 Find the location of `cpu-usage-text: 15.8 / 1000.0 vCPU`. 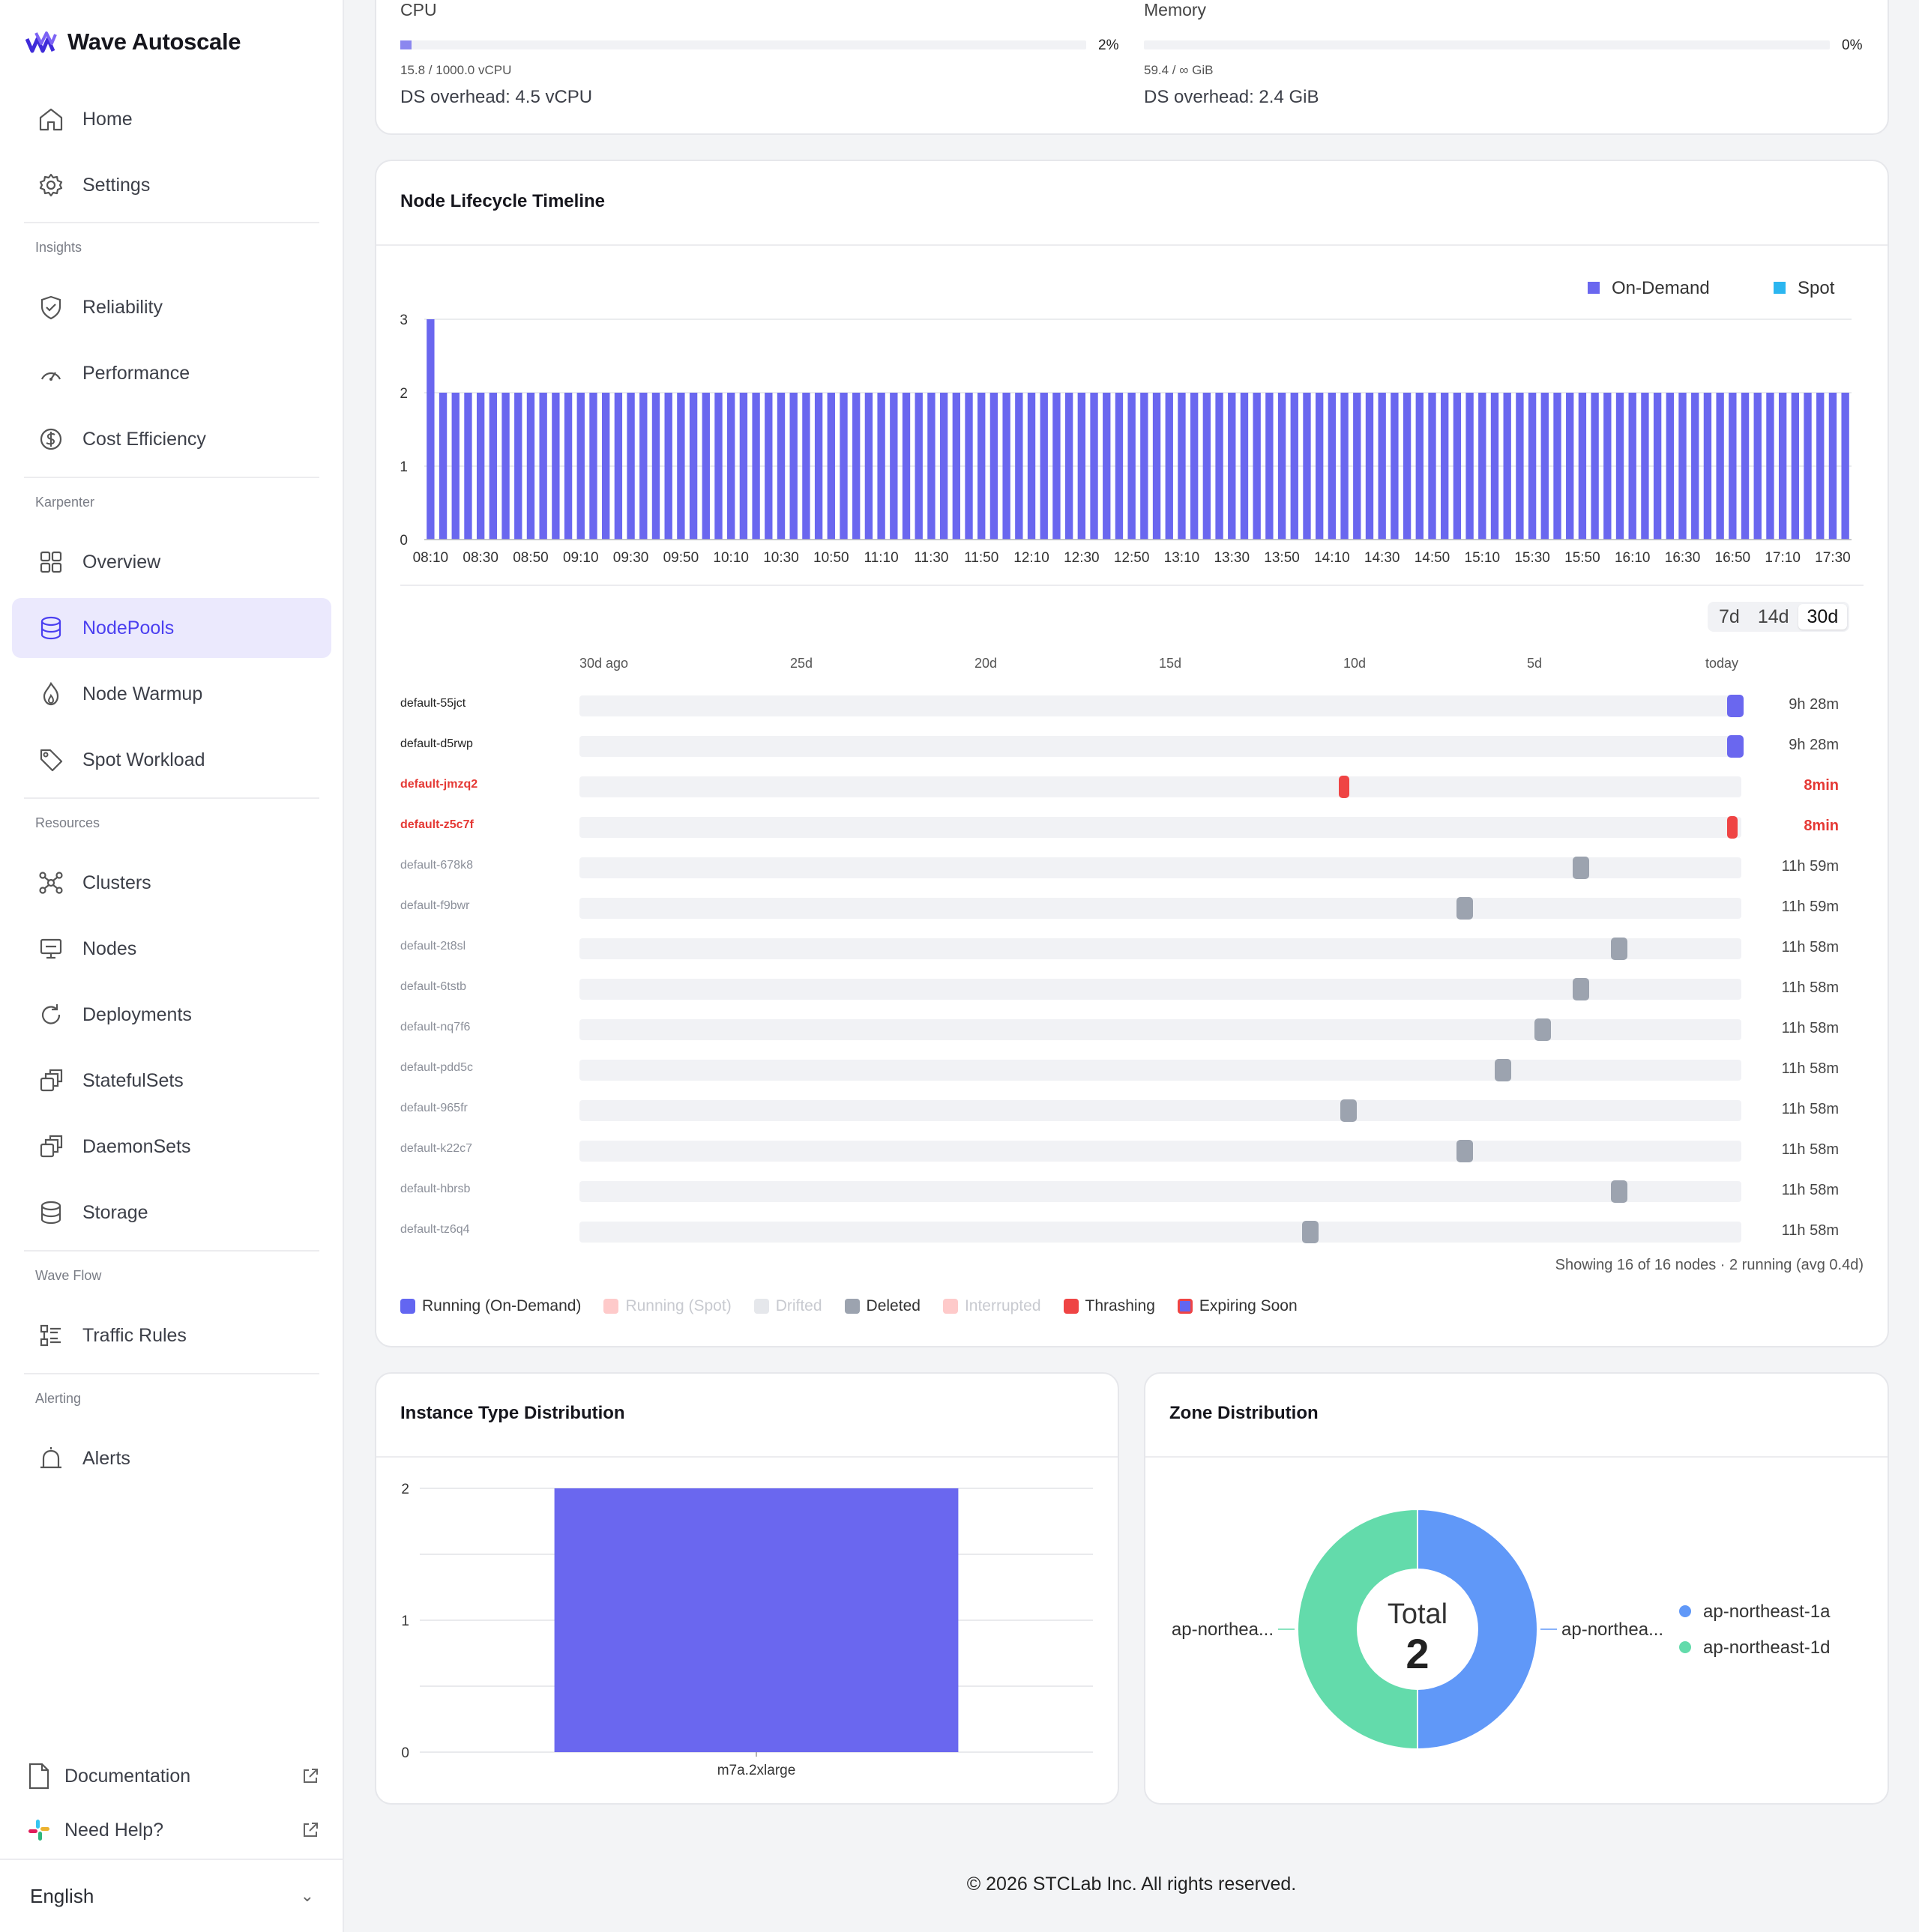

cpu-usage-text: 15.8 / 1000.0 vCPU is located at coordinates (456, 70).